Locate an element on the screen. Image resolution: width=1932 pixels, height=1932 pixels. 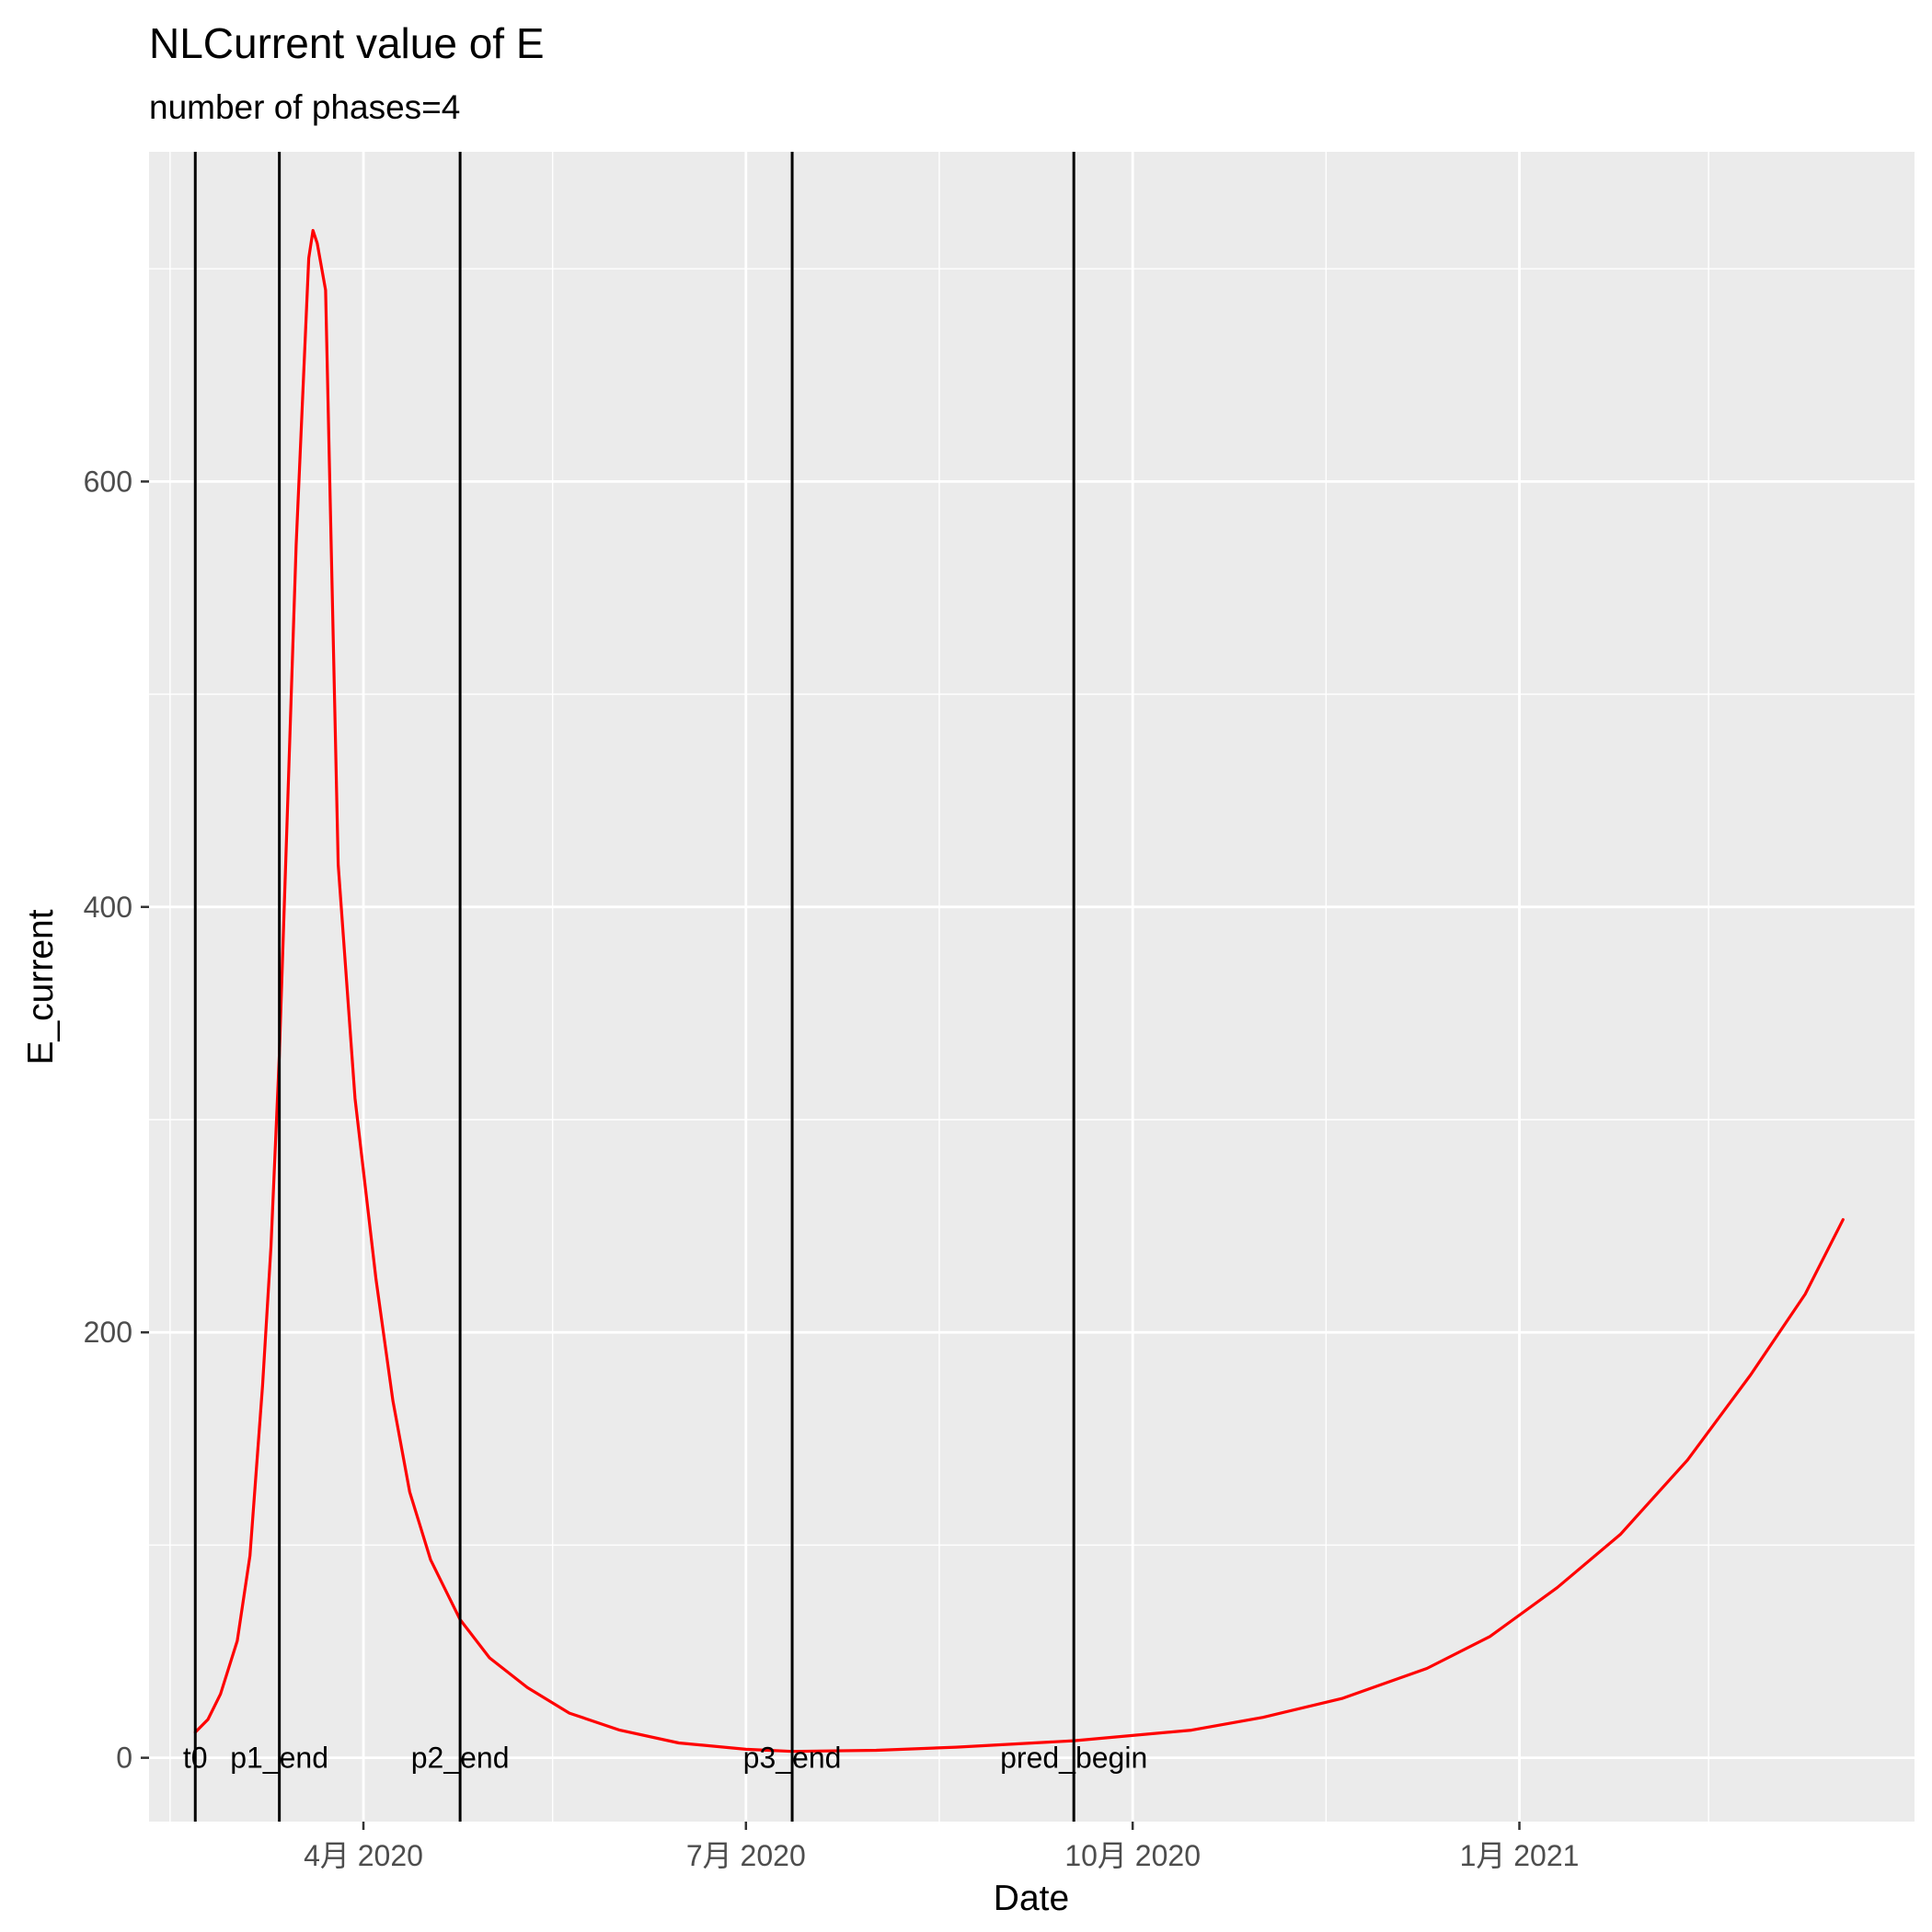
x-tick-label: 1月 2021 is located at coordinates (1520, 1855).